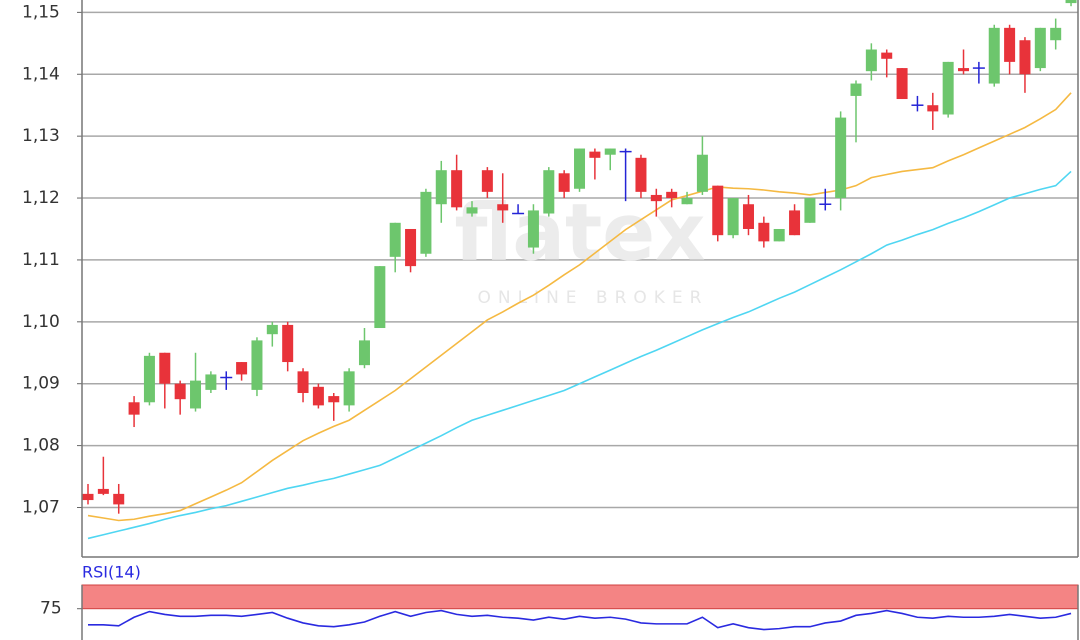 This screenshot has height=640, width=1080. Describe the element at coordinates (41, 384) in the screenshot. I see `y-tick-label: 1,09` at that location.